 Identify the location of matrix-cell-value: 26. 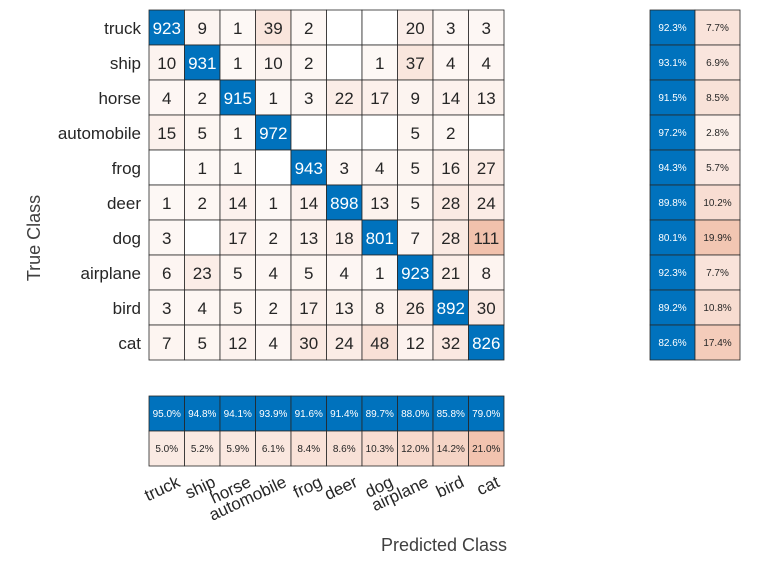
(415, 308).